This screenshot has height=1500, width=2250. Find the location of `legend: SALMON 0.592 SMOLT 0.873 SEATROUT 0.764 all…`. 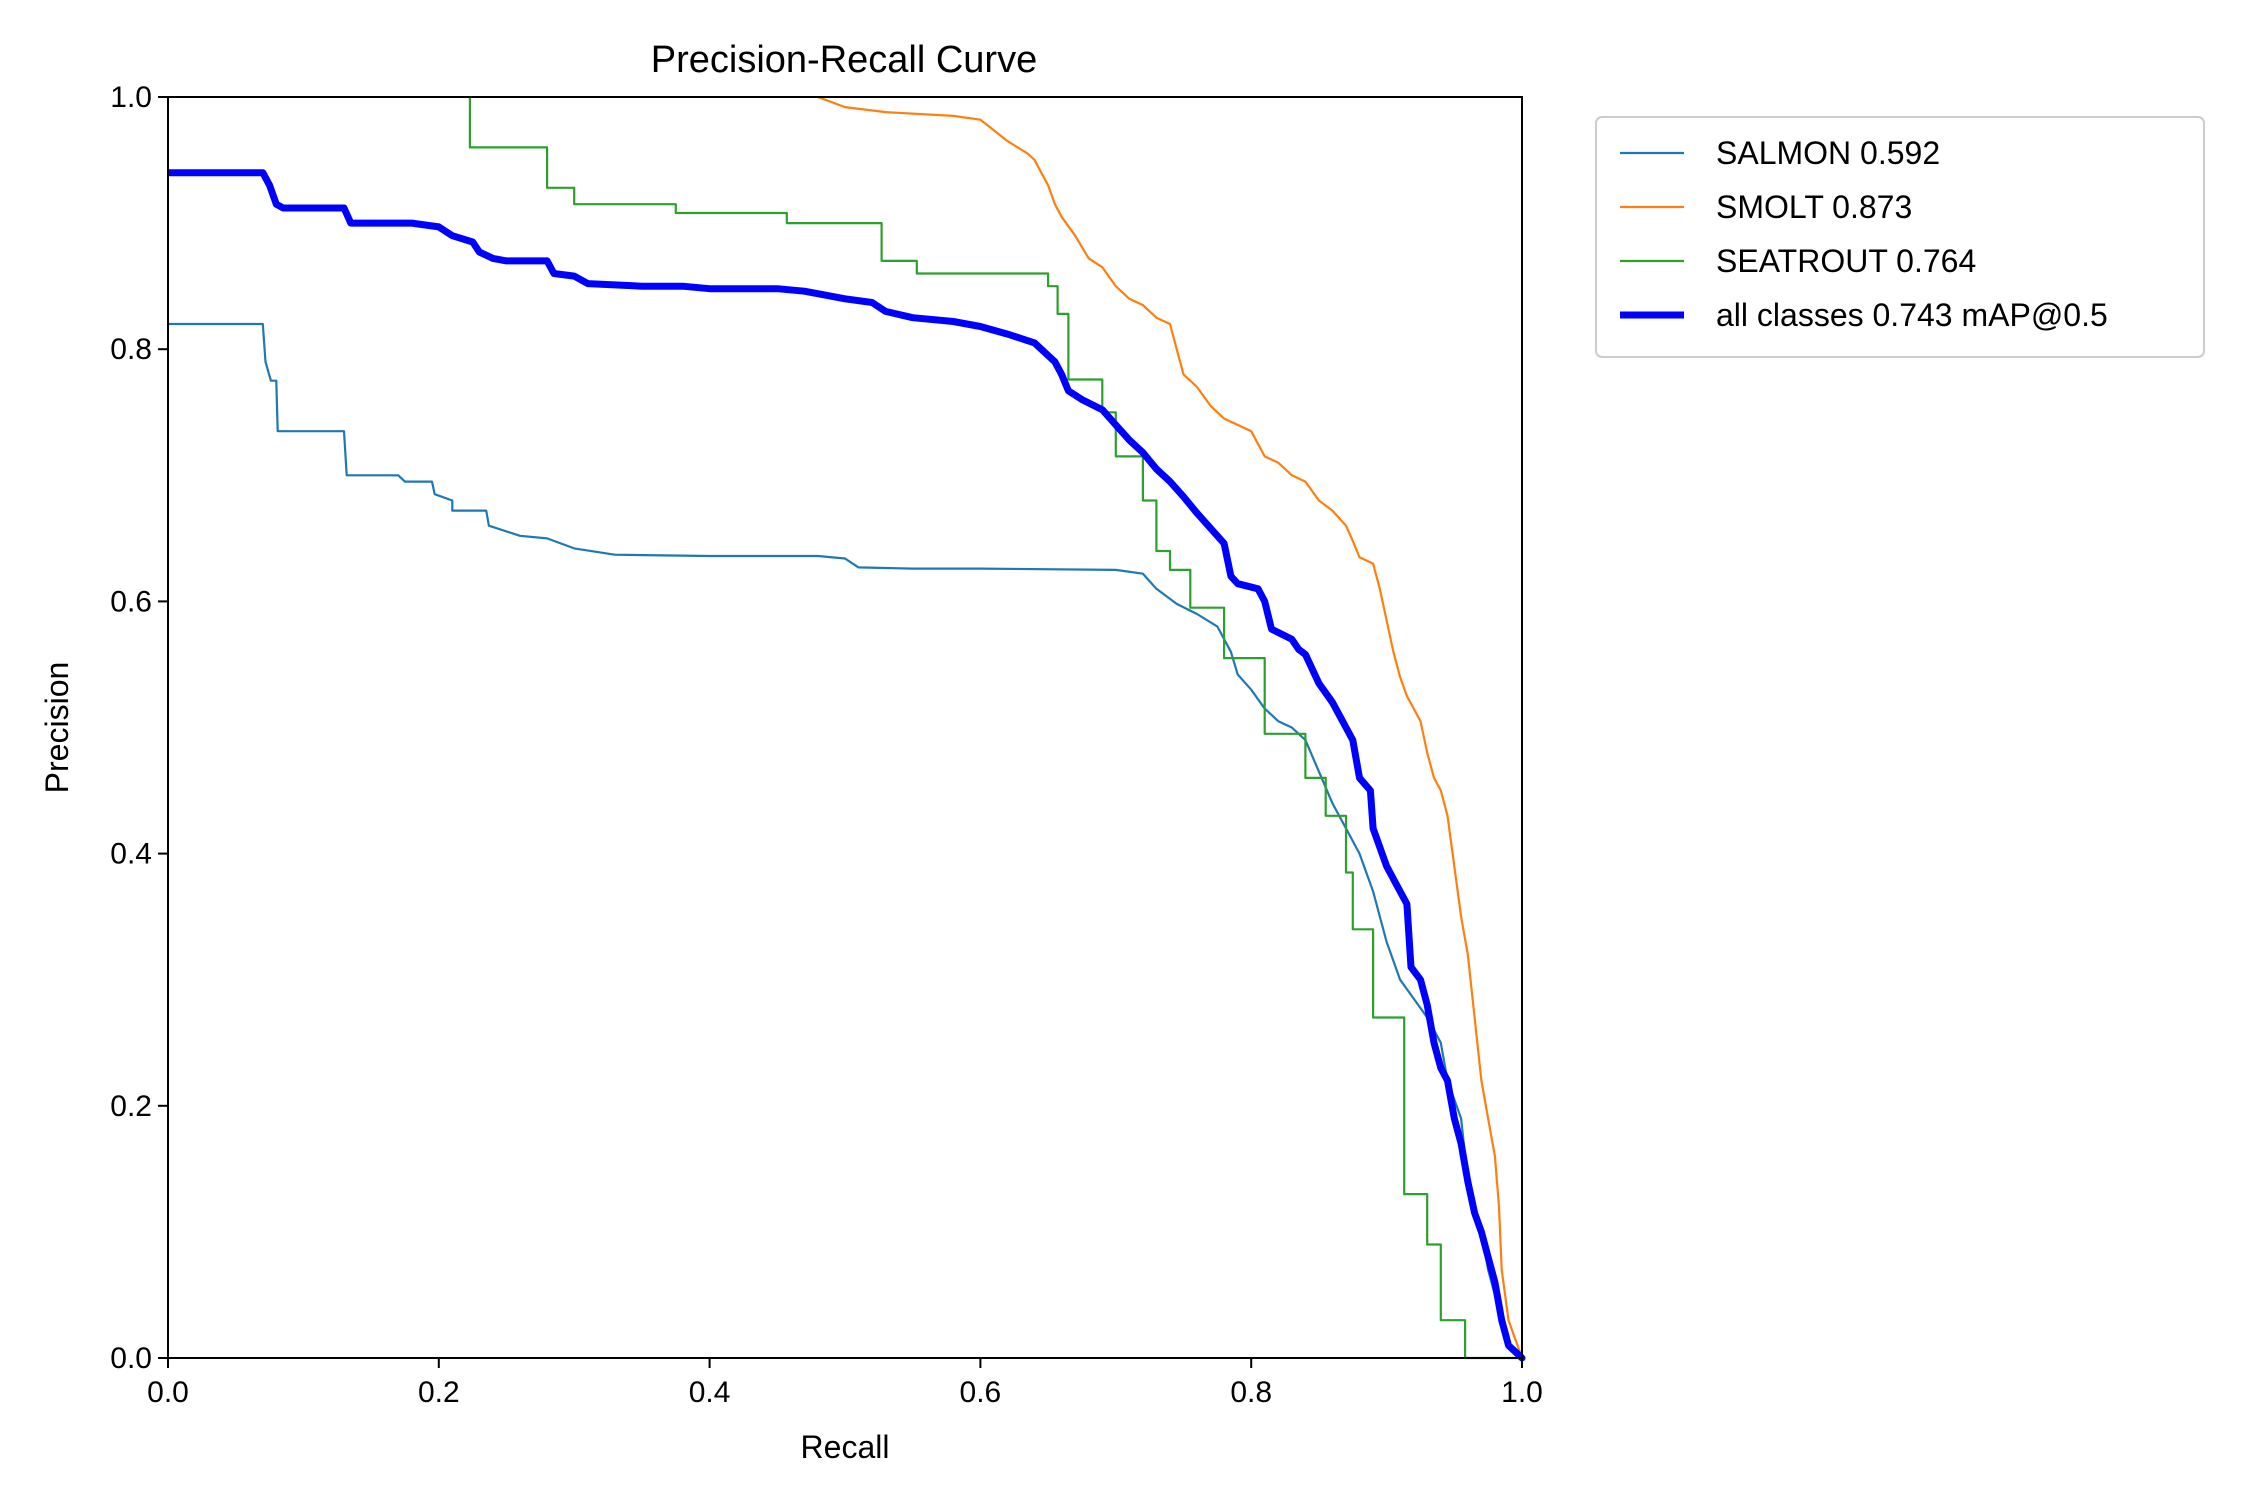

legend: SALMON 0.592 SMOLT 0.873 SEATROUT 0.764 all… is located at coordinates (1900, 237).